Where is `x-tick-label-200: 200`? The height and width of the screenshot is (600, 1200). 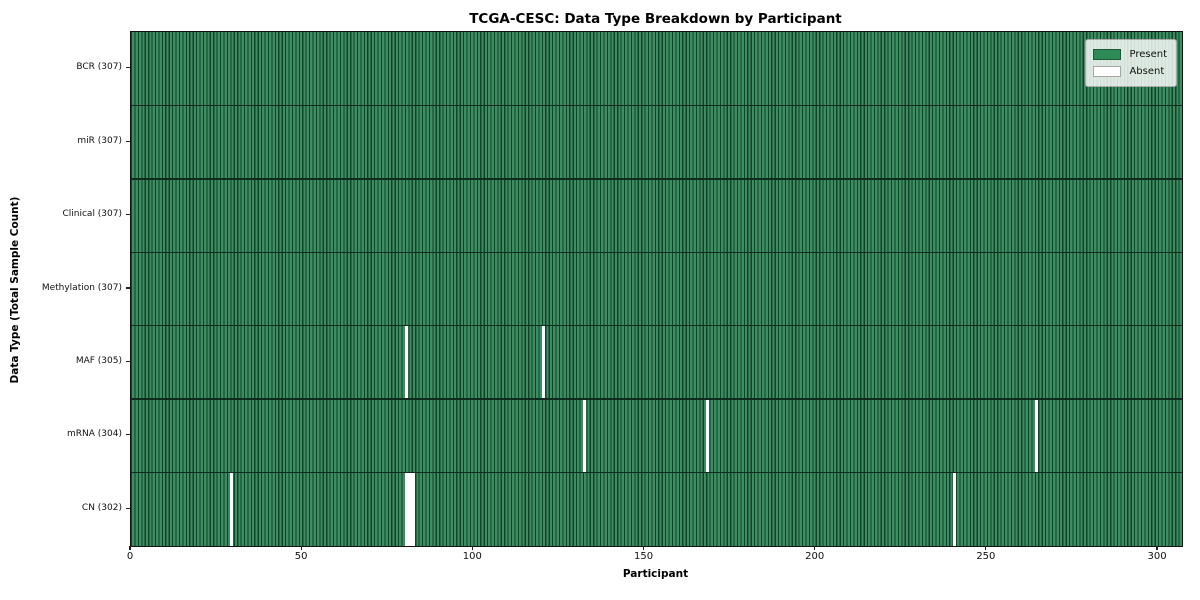
x-tick-label-200: 200 is located at coordinates (815, 556).